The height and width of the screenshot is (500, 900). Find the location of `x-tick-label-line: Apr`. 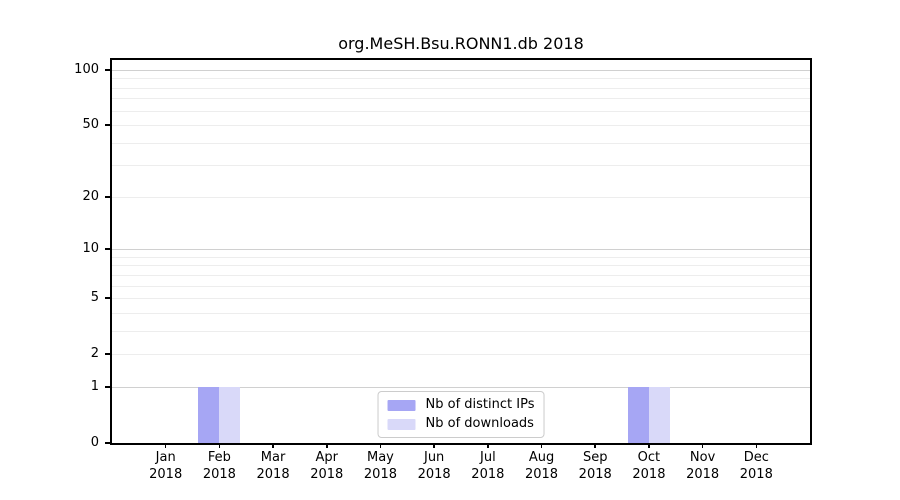

x-tick-label-line: Apr is located at coordinates (327, 457).